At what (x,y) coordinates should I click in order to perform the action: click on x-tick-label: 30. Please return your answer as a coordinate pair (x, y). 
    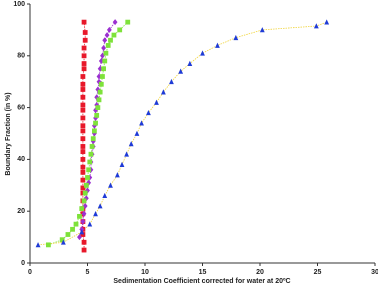
    Looking at the image, I should click on (374, 272).